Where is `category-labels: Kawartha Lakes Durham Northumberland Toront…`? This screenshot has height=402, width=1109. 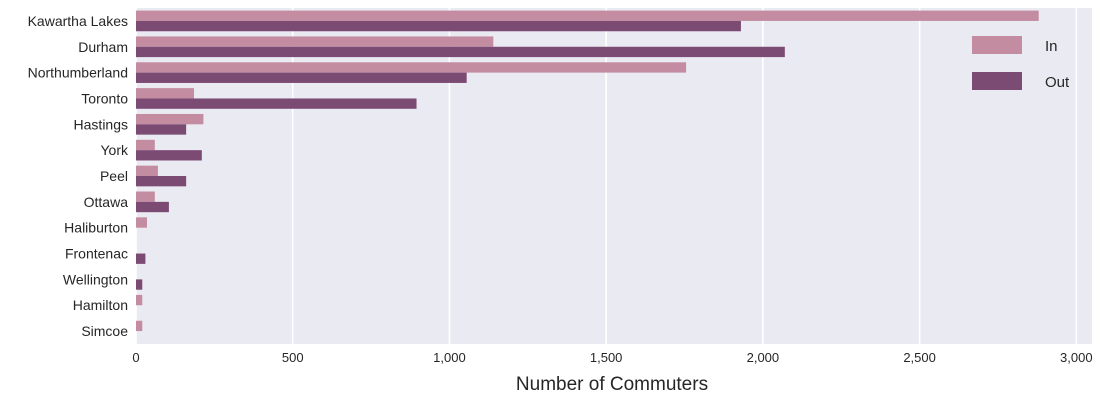
category-labels: Kawartha Lakes Durham Northumberland Toront… is located at coordinates (78, 176).